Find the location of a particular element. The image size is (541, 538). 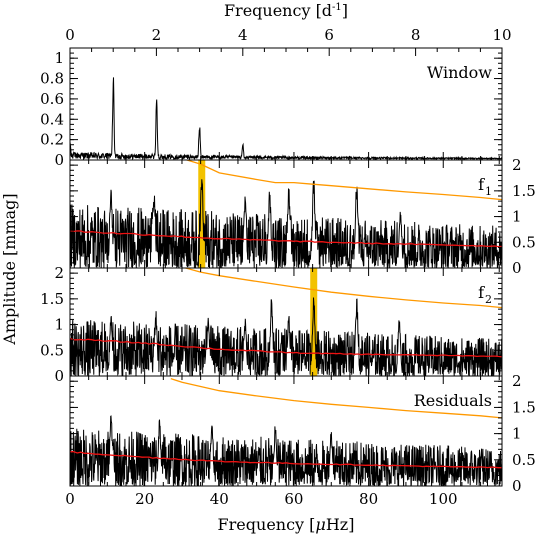

bottom-axis-tick-label: 40 is located at coordinates (219, 499).